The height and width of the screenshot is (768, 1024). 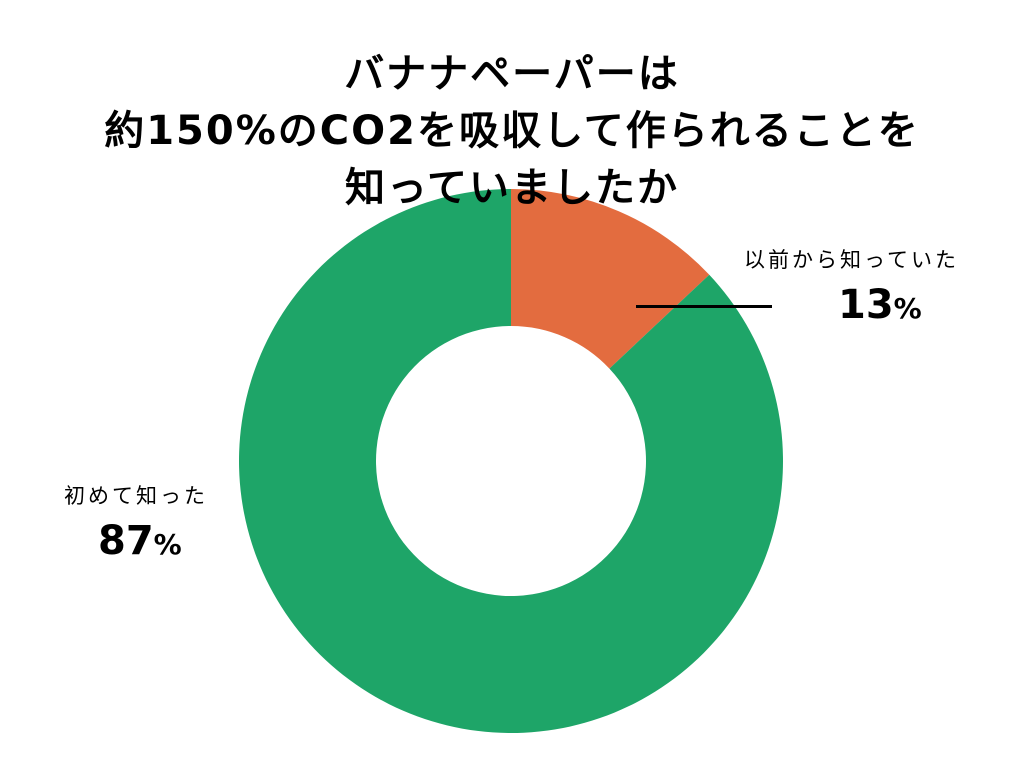 What do you see at coordinates (866, 305) in the screenshot?
I see `label-known-number: 13` at bounding box center [866, 305].